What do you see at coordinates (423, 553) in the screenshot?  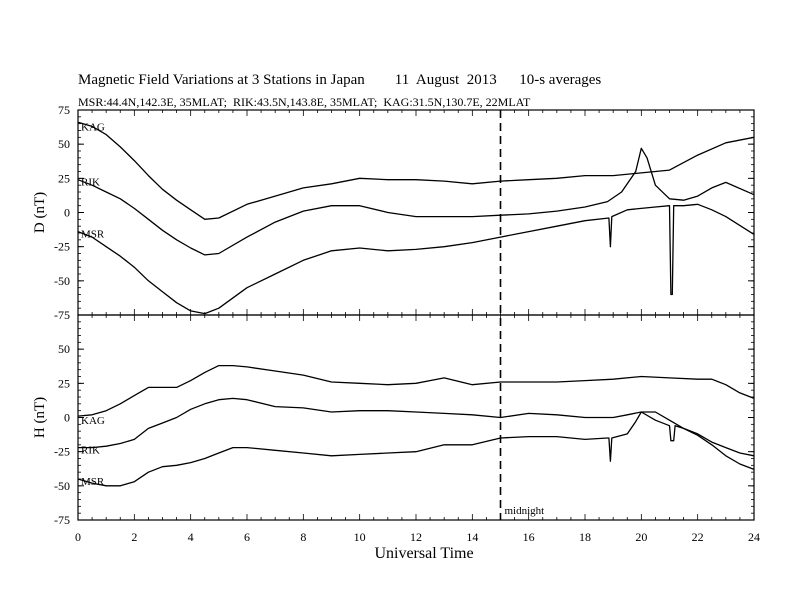 I see `x-axis-label: Universal Time` at bounding box center [423, 553].